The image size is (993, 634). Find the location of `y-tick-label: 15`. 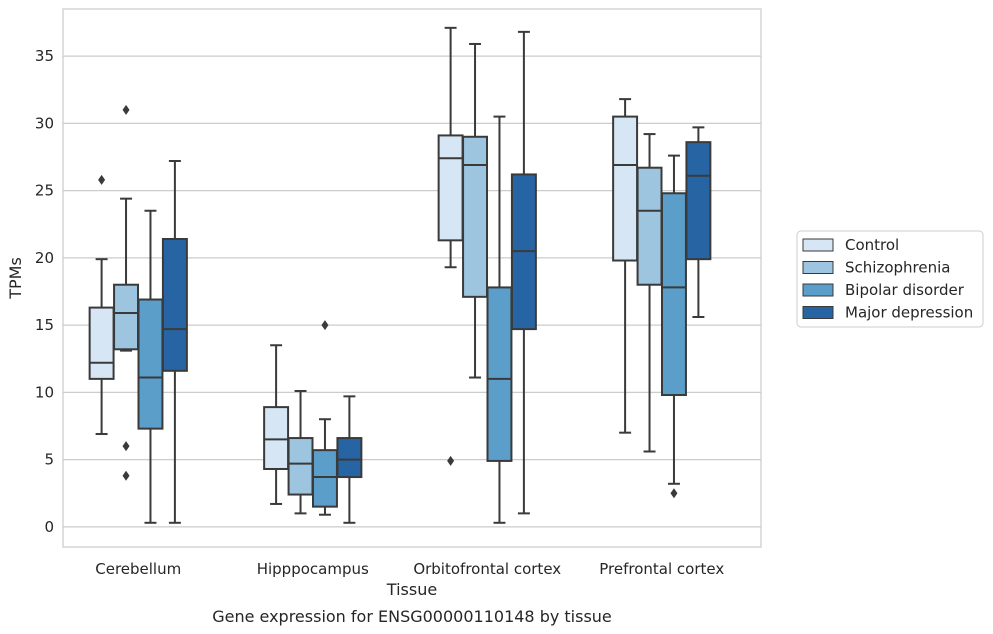

y-tick-label: 15 is located at coordinates (44, 325).